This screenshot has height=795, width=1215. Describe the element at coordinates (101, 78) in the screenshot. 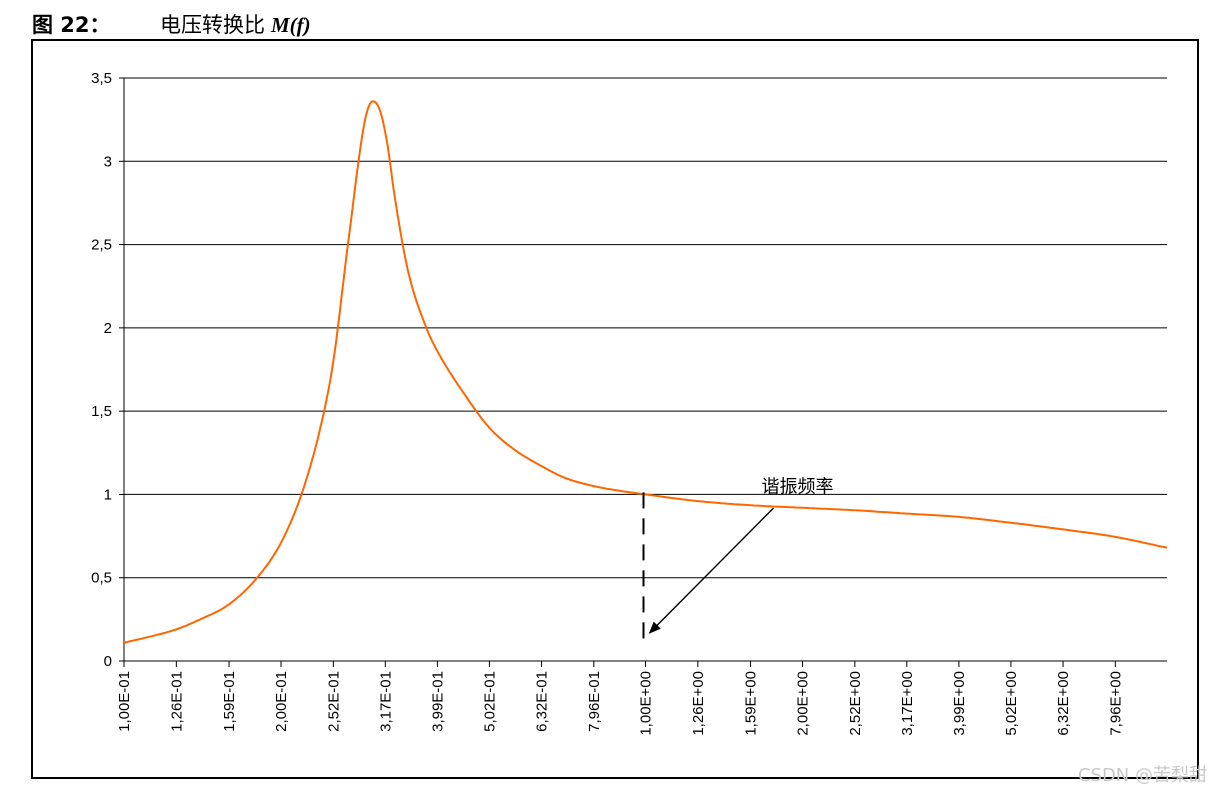

I see `y-tick-label: 3,5` at that location.